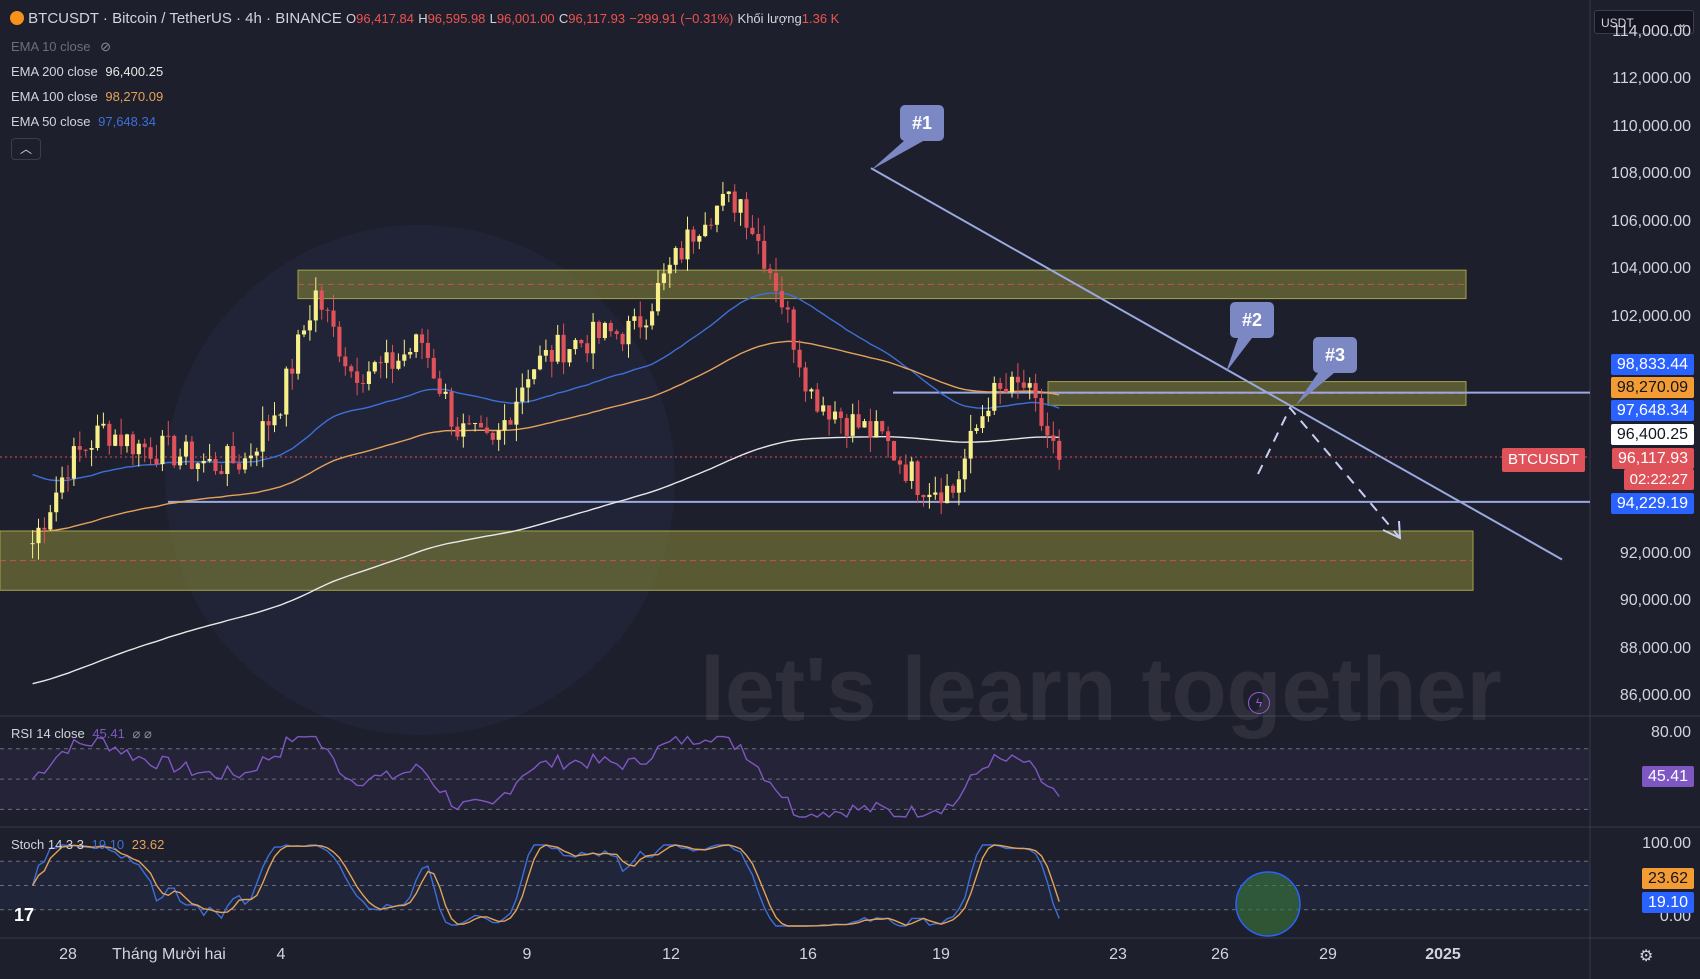  What do you see at coordinates (941, 954) in the screenshot?
I see `time-tick: 19` at bounding box center [941, 954].